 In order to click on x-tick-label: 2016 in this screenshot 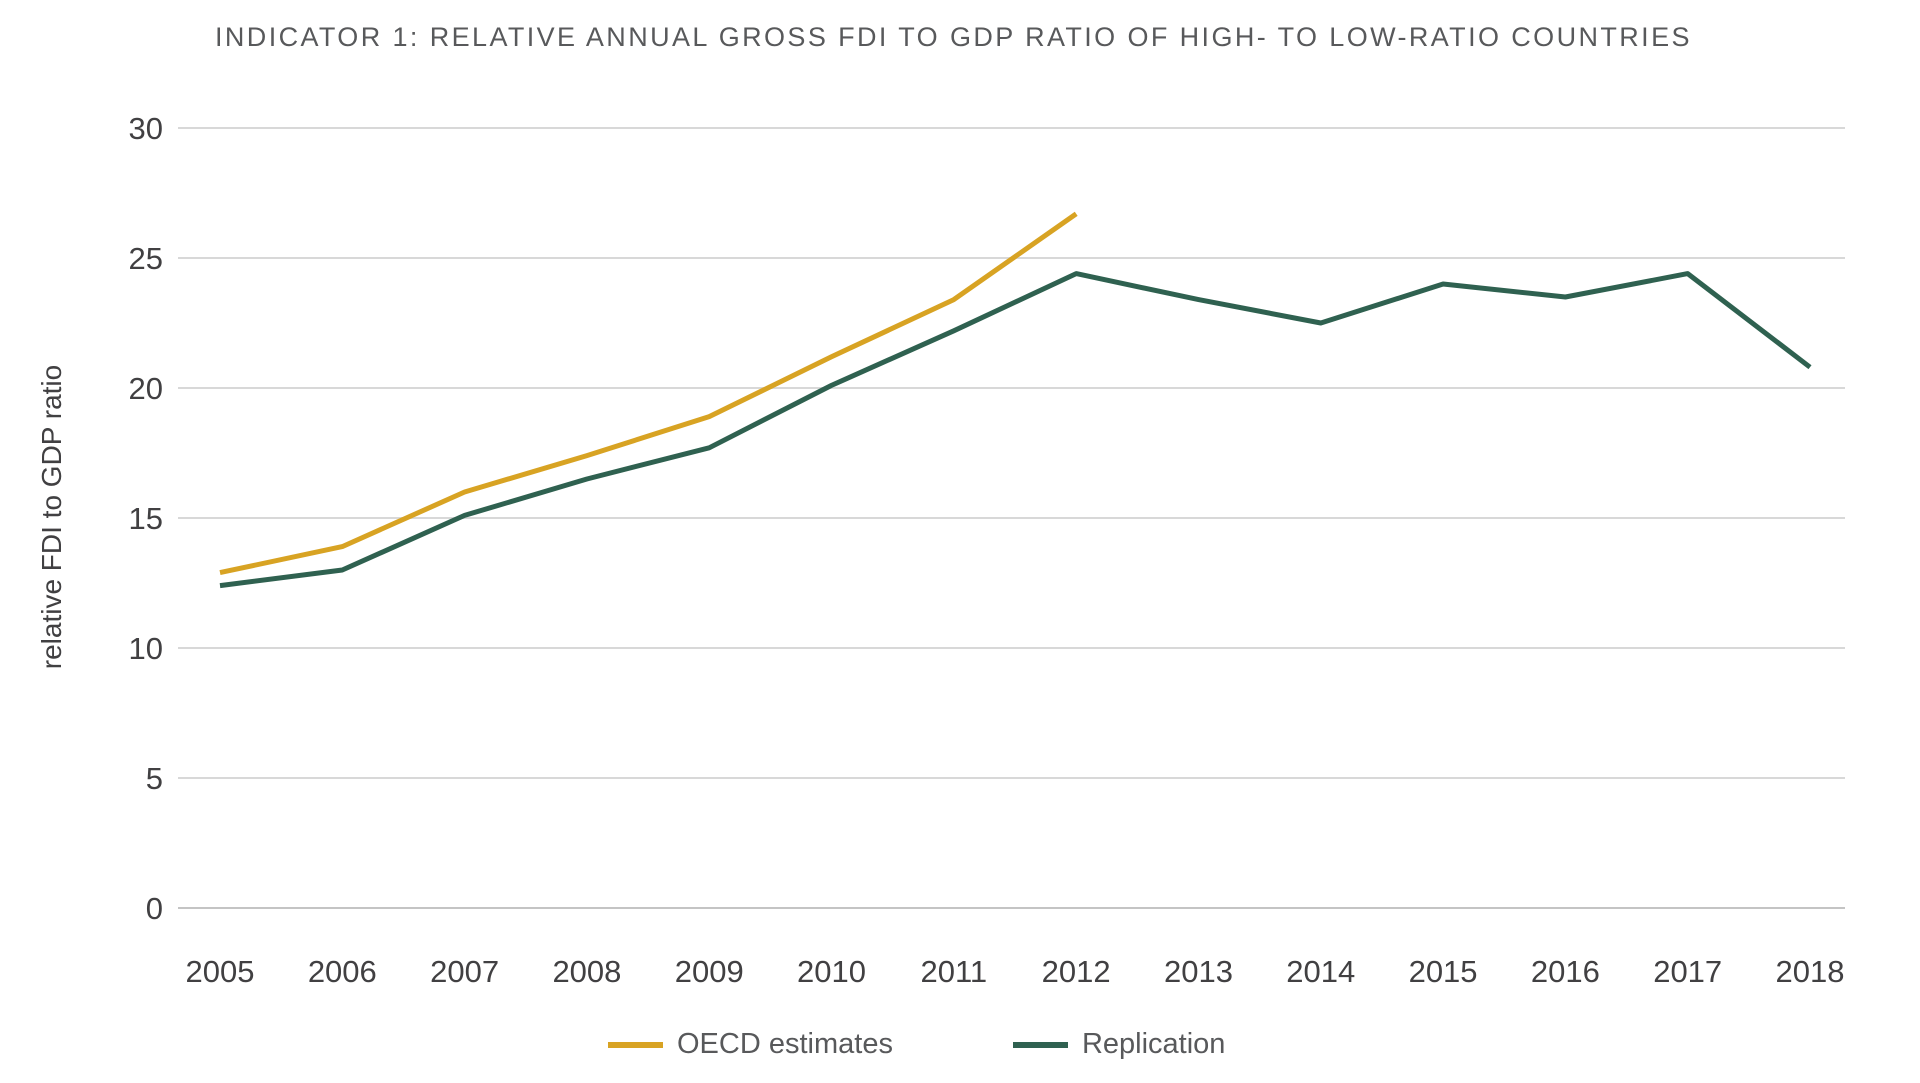, I will do `click(1565, 971)`.